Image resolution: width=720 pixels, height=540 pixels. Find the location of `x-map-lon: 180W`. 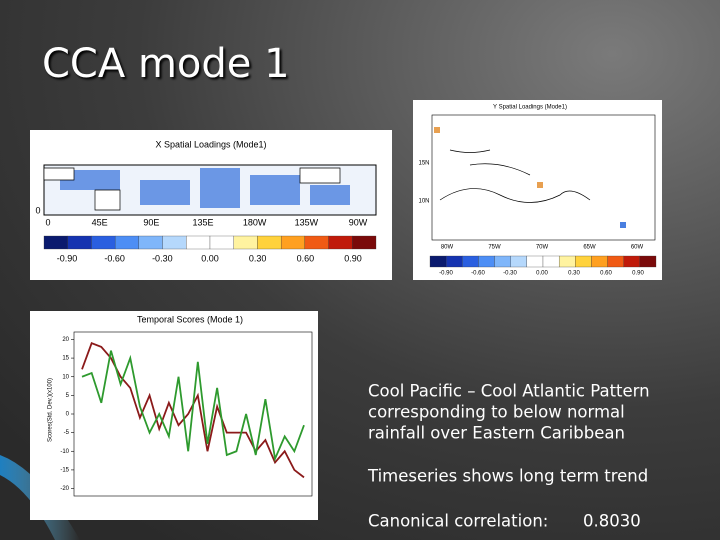

x-map-lon: 180W is located at coordinates (255, 222).